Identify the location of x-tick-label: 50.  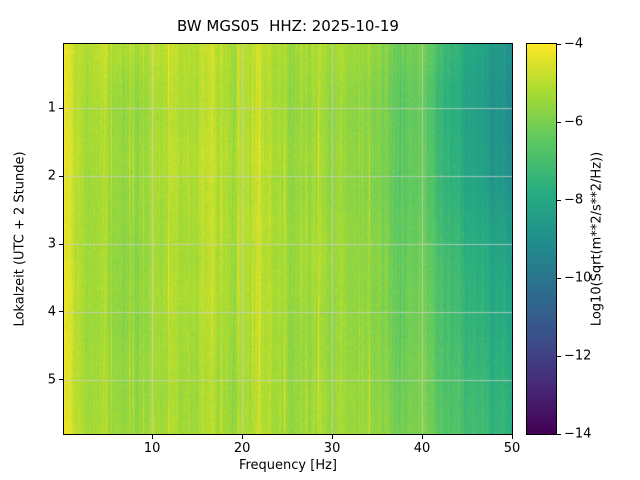
(512, 448).